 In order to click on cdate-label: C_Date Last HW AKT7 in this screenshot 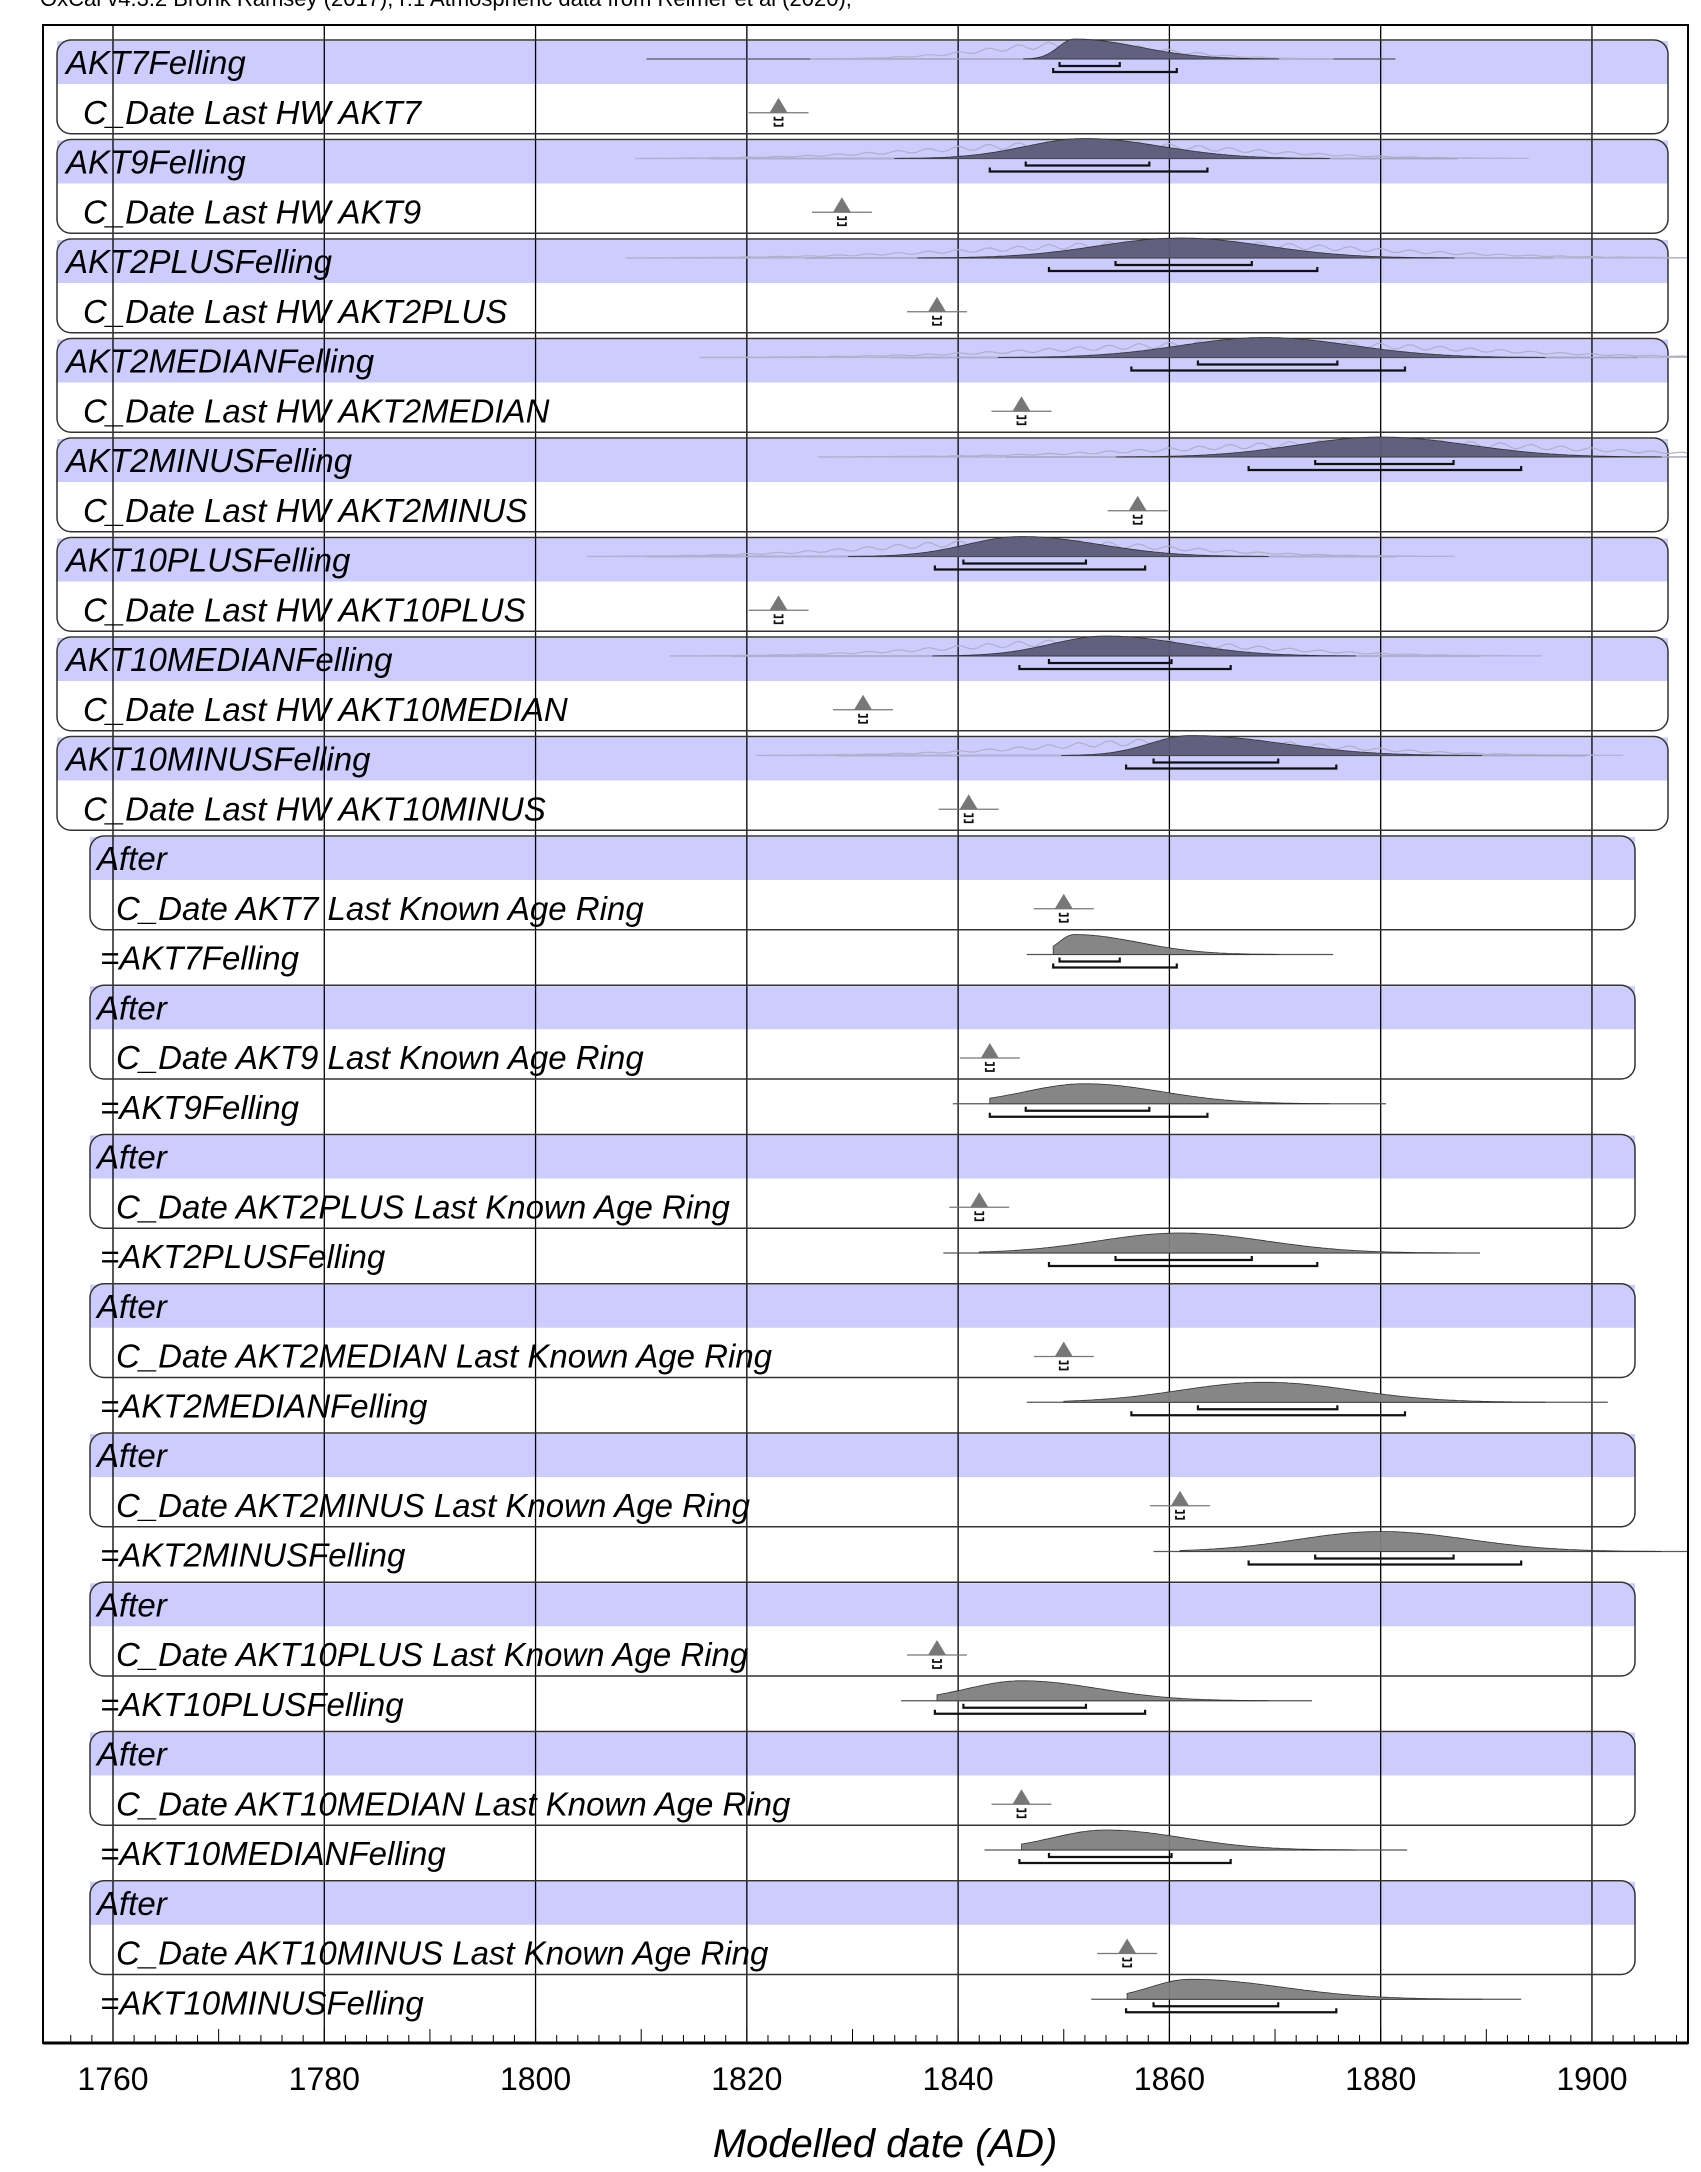, I will do `click(253, 112)`.